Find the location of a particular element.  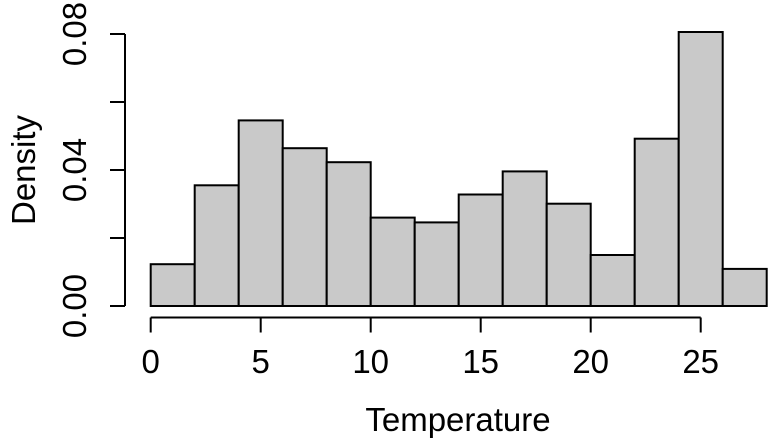

y-tick-label: 0.08 is located at coordinates (74, 34).